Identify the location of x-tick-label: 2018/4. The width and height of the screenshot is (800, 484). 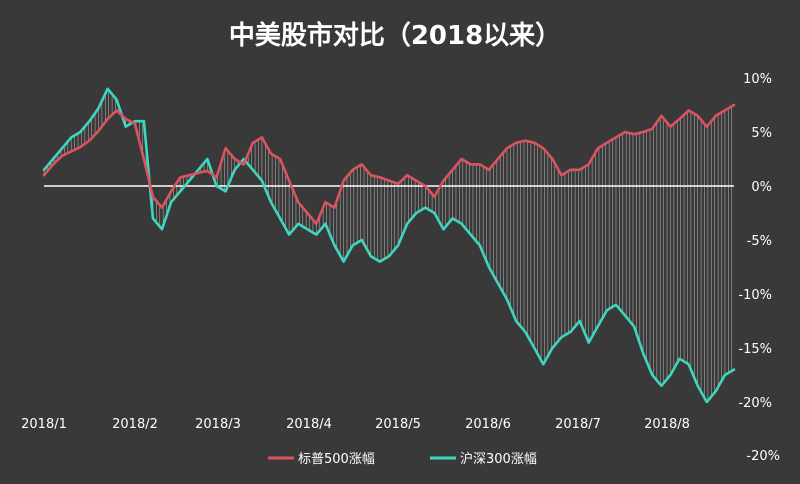
(309, 424).